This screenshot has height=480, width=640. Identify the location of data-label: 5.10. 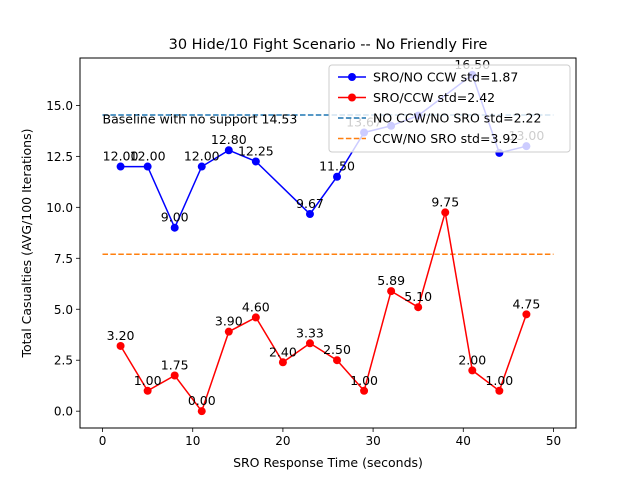
(418, 296).